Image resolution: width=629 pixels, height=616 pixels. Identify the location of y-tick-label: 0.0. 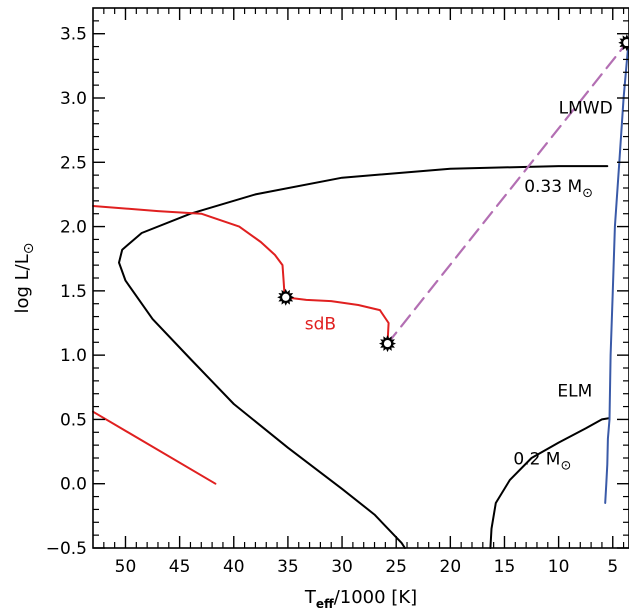
(73, 485).